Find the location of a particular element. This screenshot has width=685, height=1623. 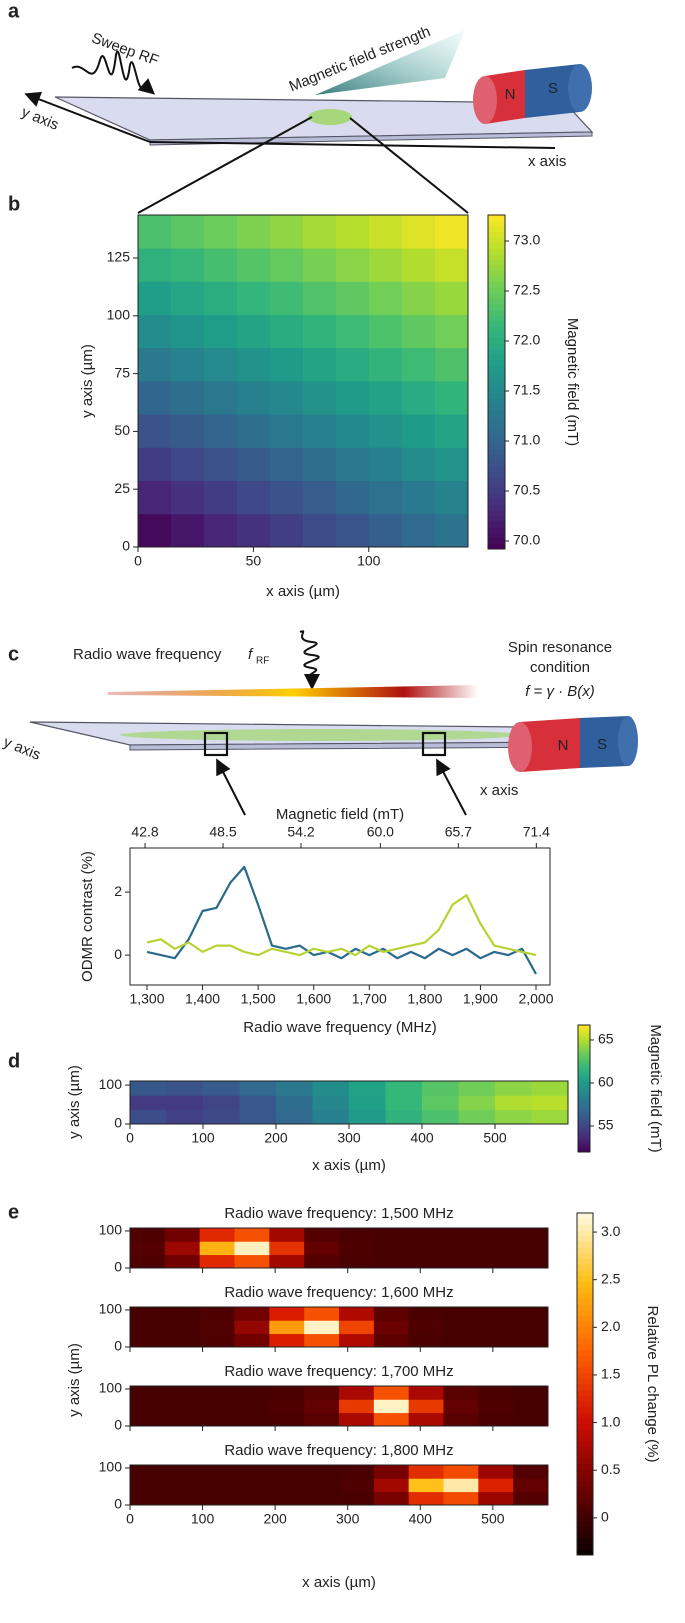

axis-label: ODMR contrast (%) is located at coordinates (87, 916).